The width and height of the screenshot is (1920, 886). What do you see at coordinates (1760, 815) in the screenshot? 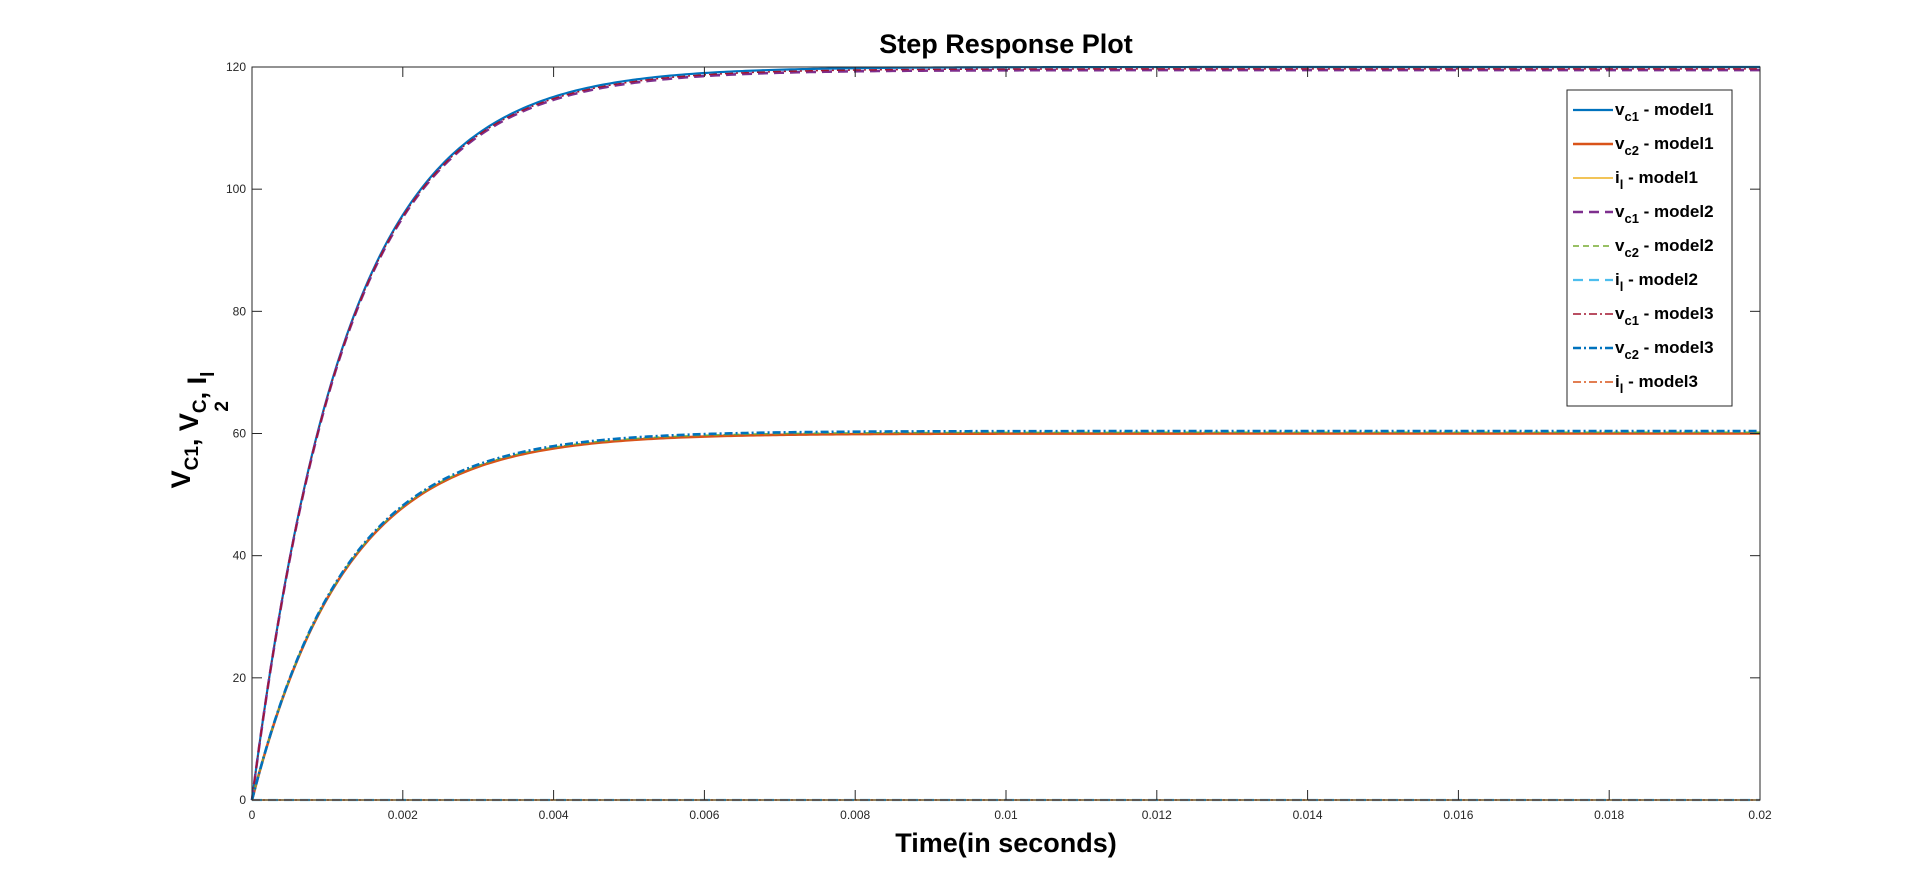
I see `x-tick-label: 0.02` at bounding box center [1760, 815].